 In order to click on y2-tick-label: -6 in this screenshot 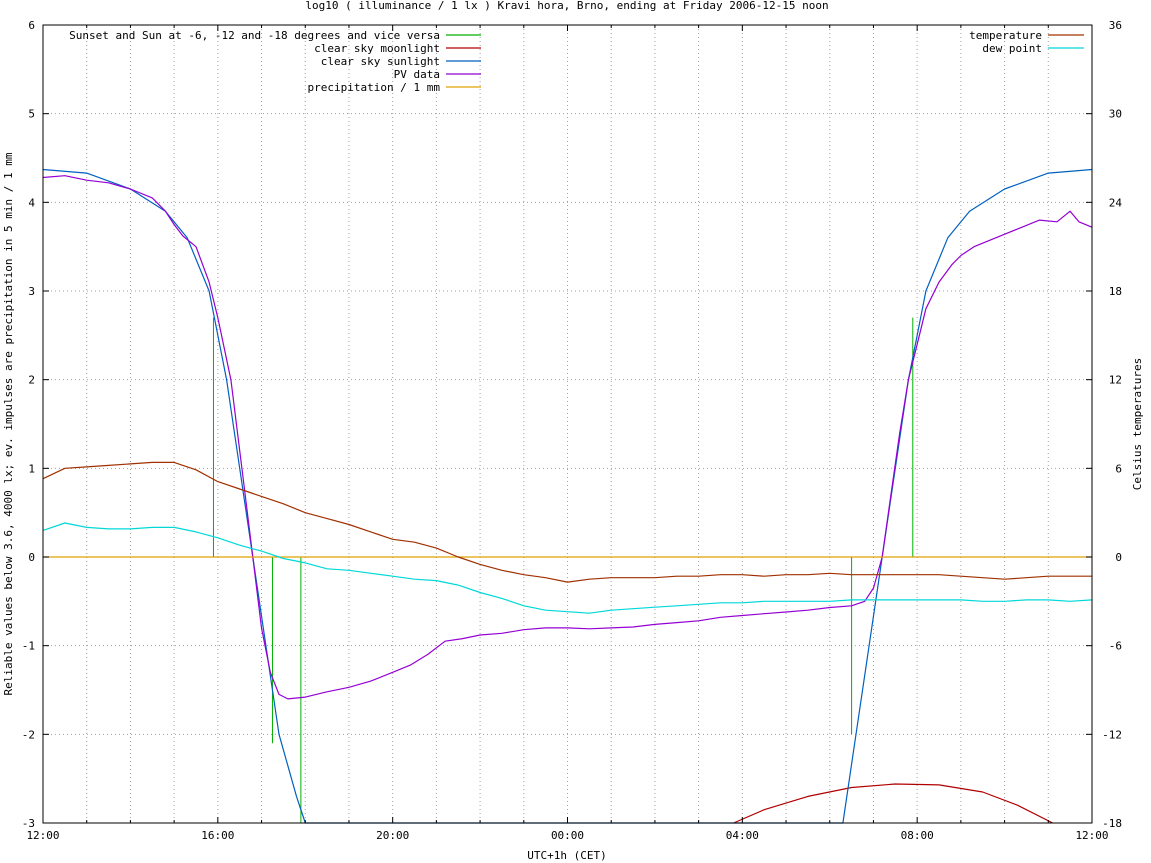, I will do `click(1115, 646)`.